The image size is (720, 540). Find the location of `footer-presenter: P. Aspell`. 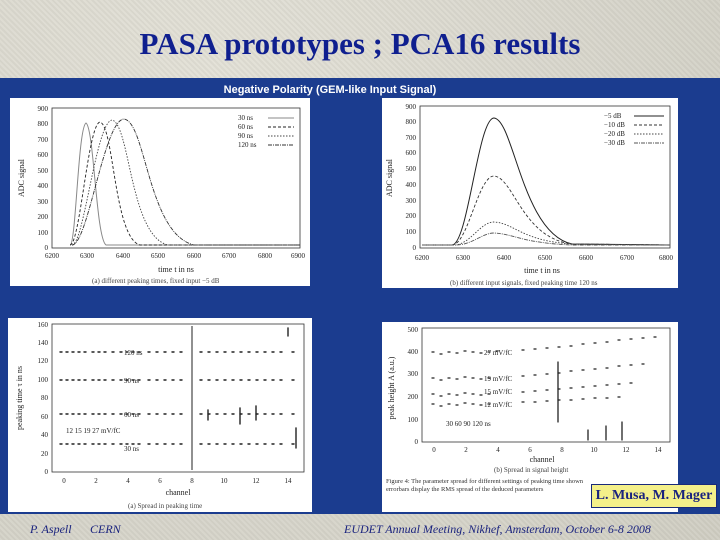

footer-presenter: P. Aspell is located at coordinates (51, 529).